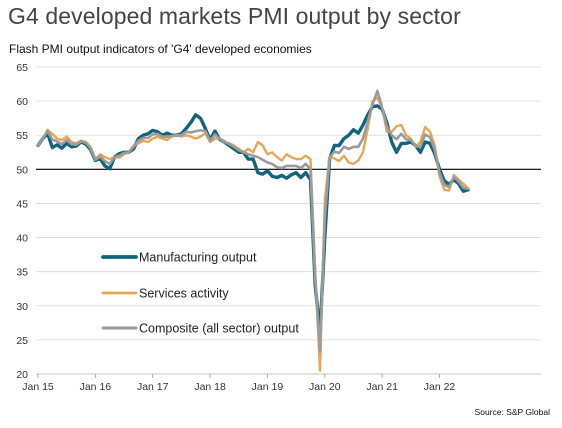 The height and width of the screenshot is (428, 562). What do you see at coordinates (22, 239) in the screenshot?
I see `y-tick-label: 40` at bounding box center [22, 239].